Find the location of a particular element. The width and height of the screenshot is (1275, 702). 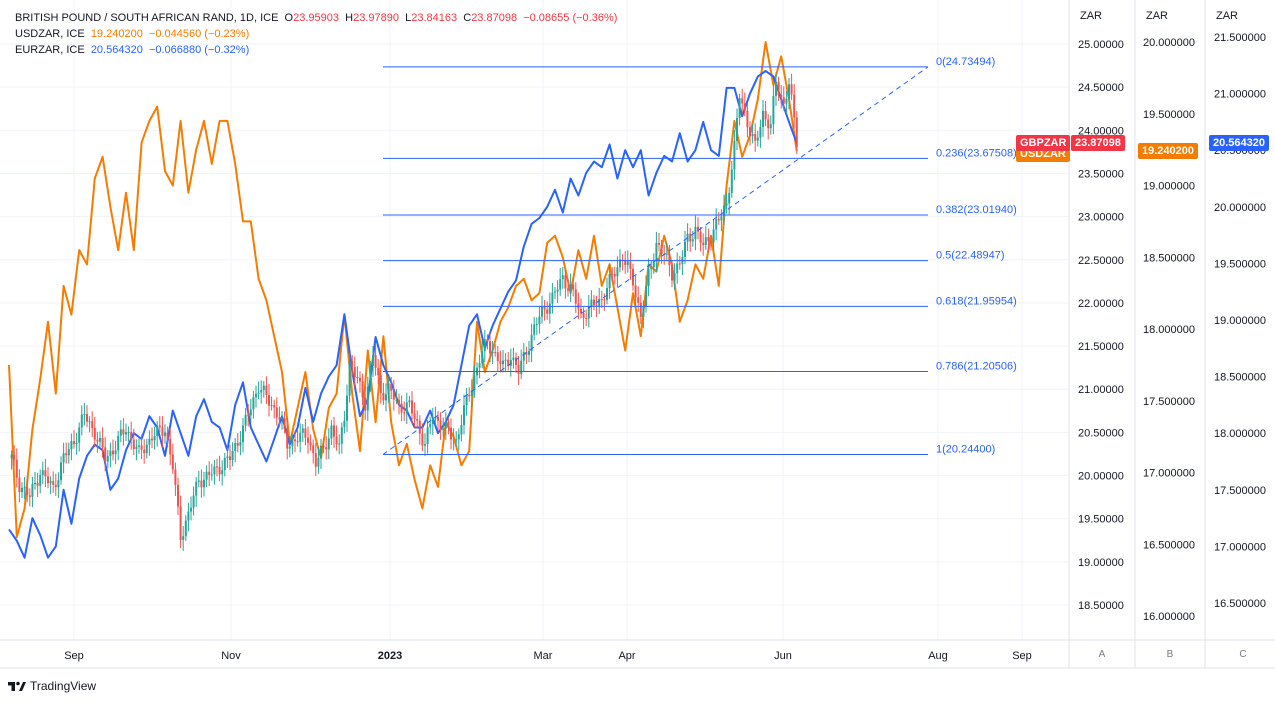

fib-level-label: 0.5(22.48947) is located at coordinates (970, 256).